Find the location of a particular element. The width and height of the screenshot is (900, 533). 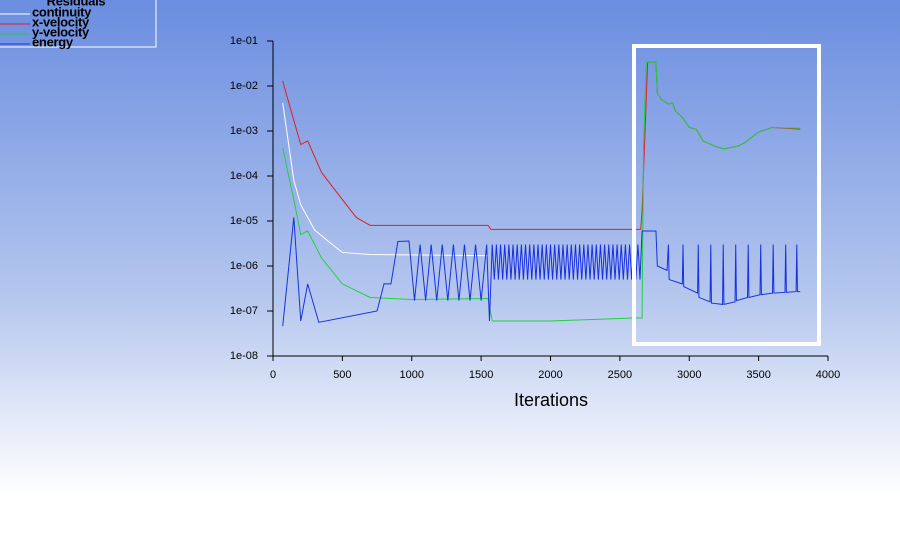

legend-label: y-velocity is located at coordinates (61, 31).